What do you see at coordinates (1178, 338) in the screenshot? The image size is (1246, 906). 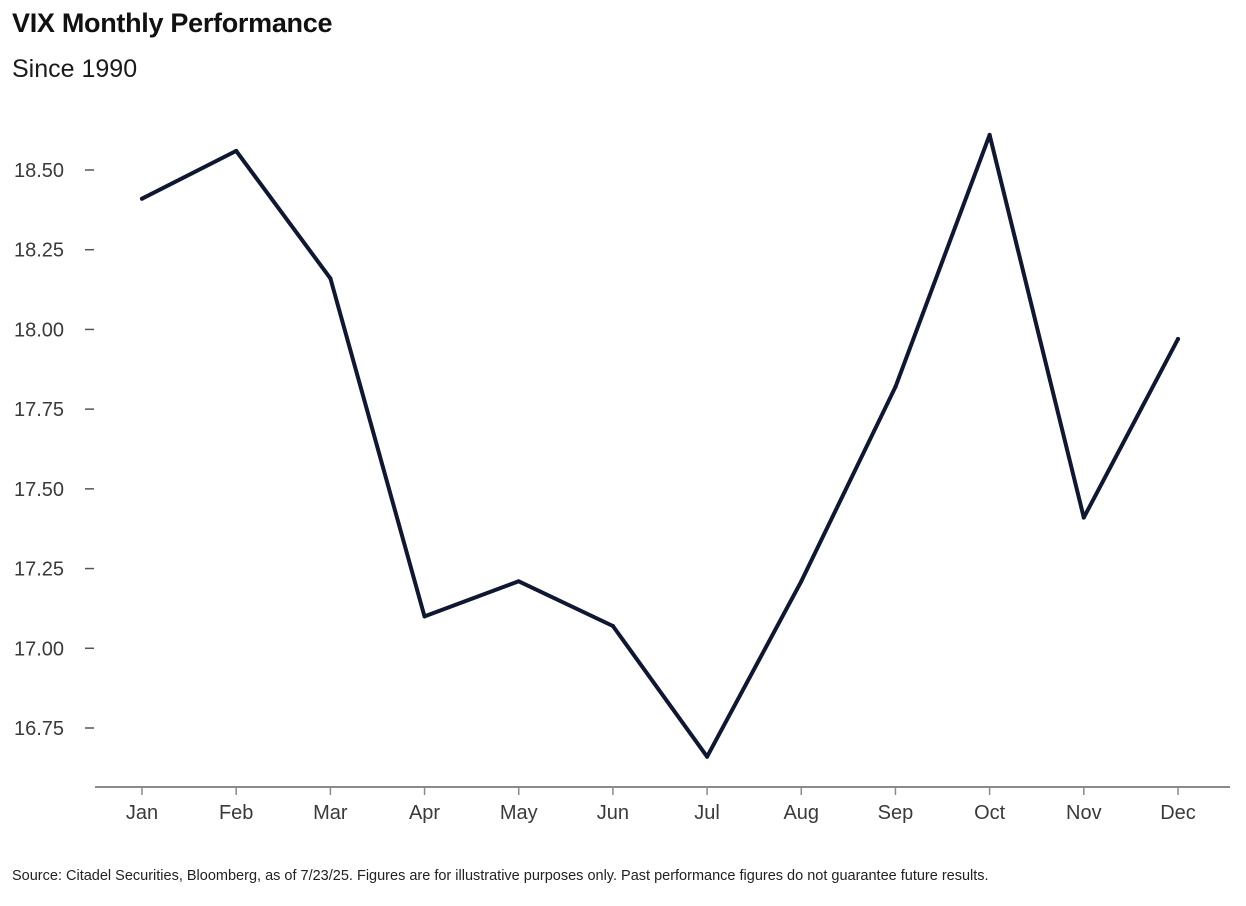 I see `data-point-dec` at bounding box center [1178, 338].